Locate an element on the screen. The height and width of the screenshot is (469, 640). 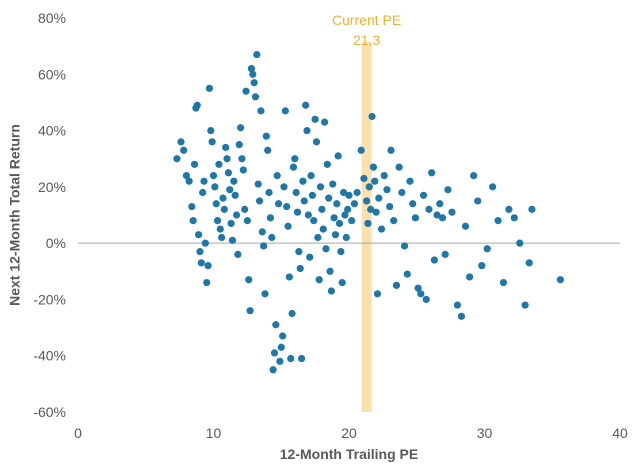
y-tick-label: -40% is located at coordinates (49, 356).